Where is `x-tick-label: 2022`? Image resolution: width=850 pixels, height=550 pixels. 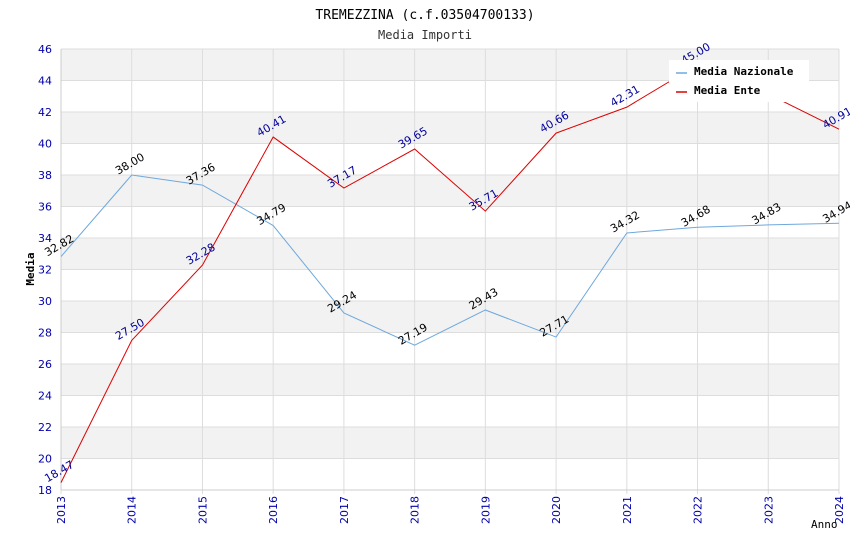 x-tick-label: 2022 is located at coordinates (698, 510).